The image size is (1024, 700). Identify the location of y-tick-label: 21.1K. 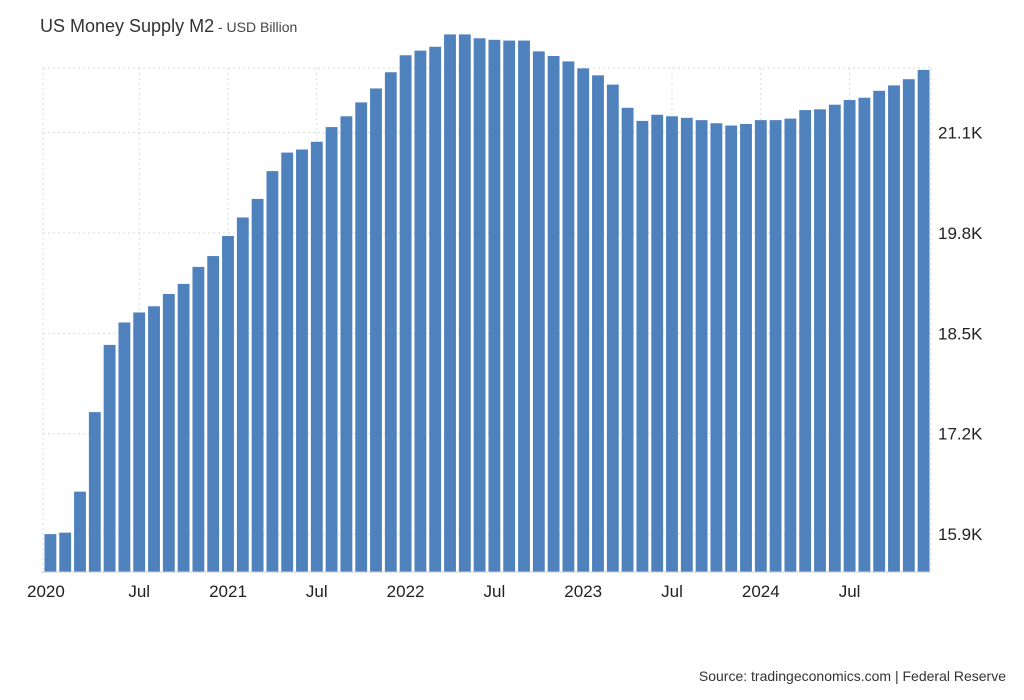
(960, 132).